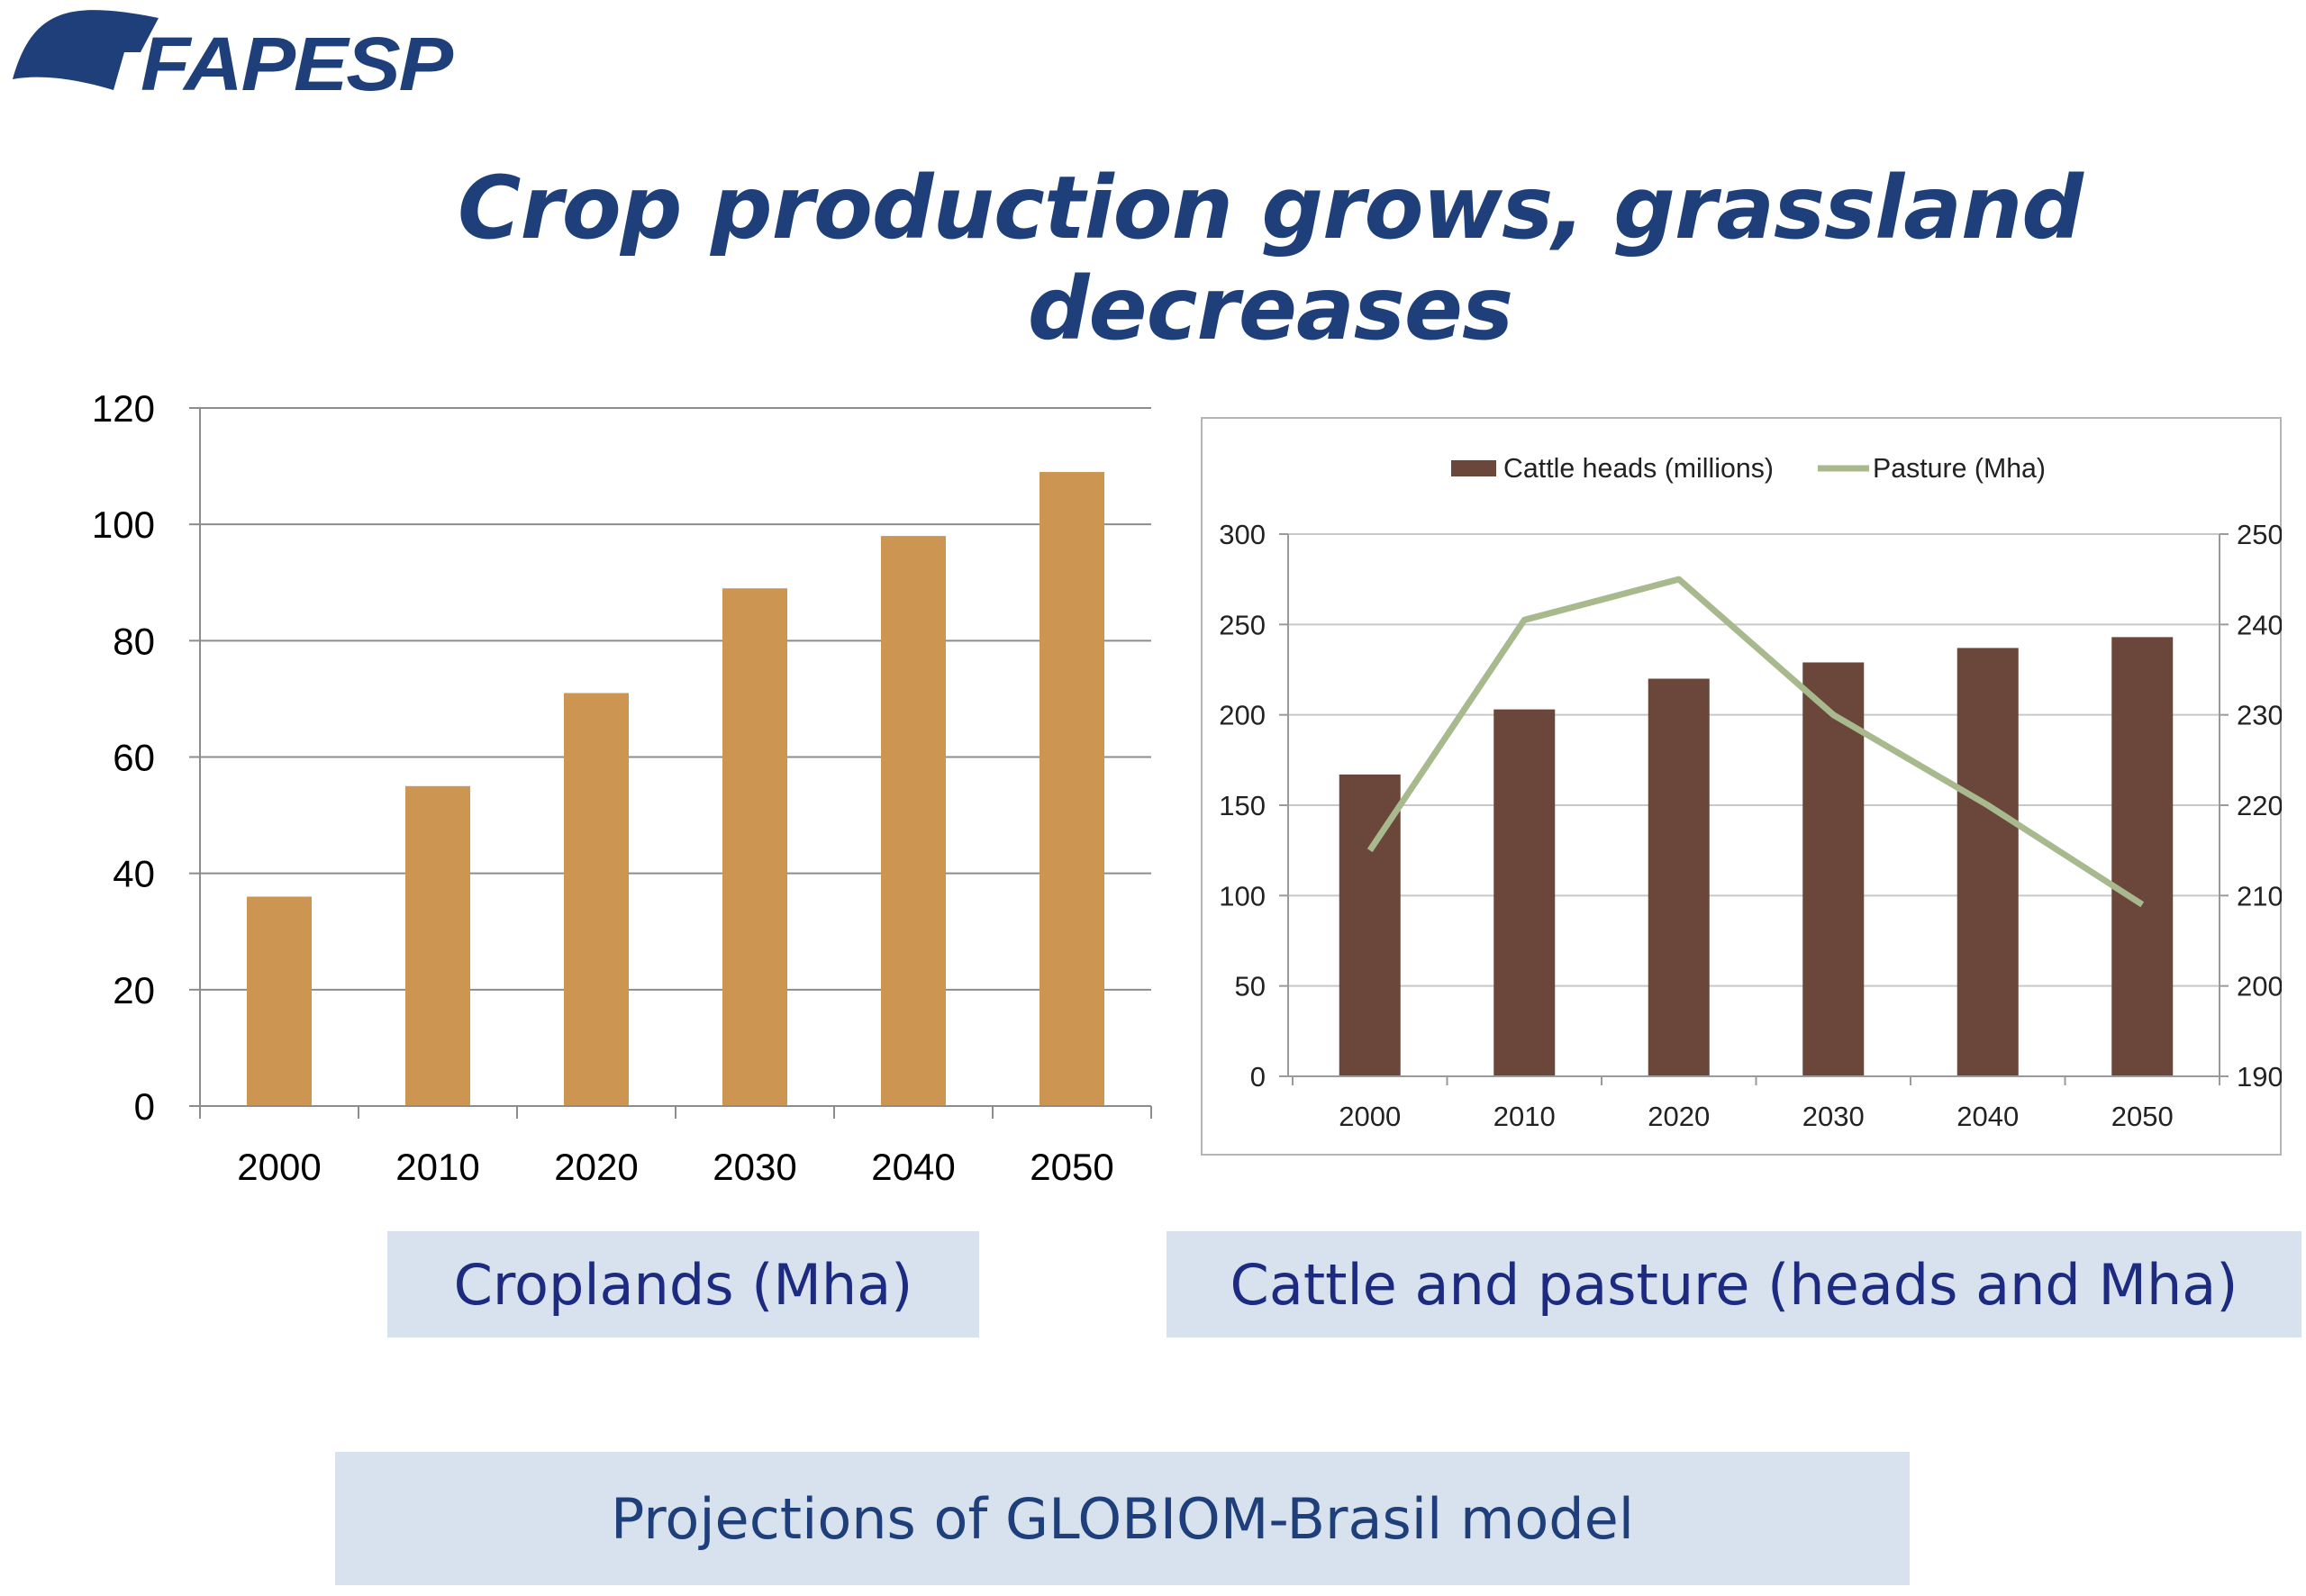  I want to click on y-tick-label-right: 240, so click(2259, 624).